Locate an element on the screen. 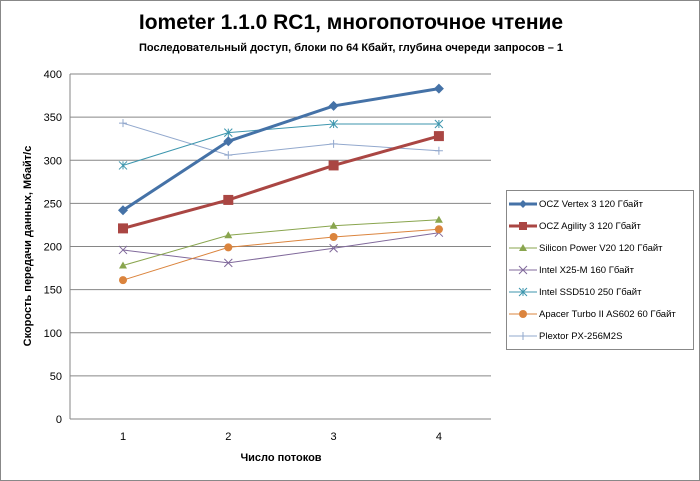  legend-label: Silicon Power V20 120 Гбайт is located at coordinates (601, 248).